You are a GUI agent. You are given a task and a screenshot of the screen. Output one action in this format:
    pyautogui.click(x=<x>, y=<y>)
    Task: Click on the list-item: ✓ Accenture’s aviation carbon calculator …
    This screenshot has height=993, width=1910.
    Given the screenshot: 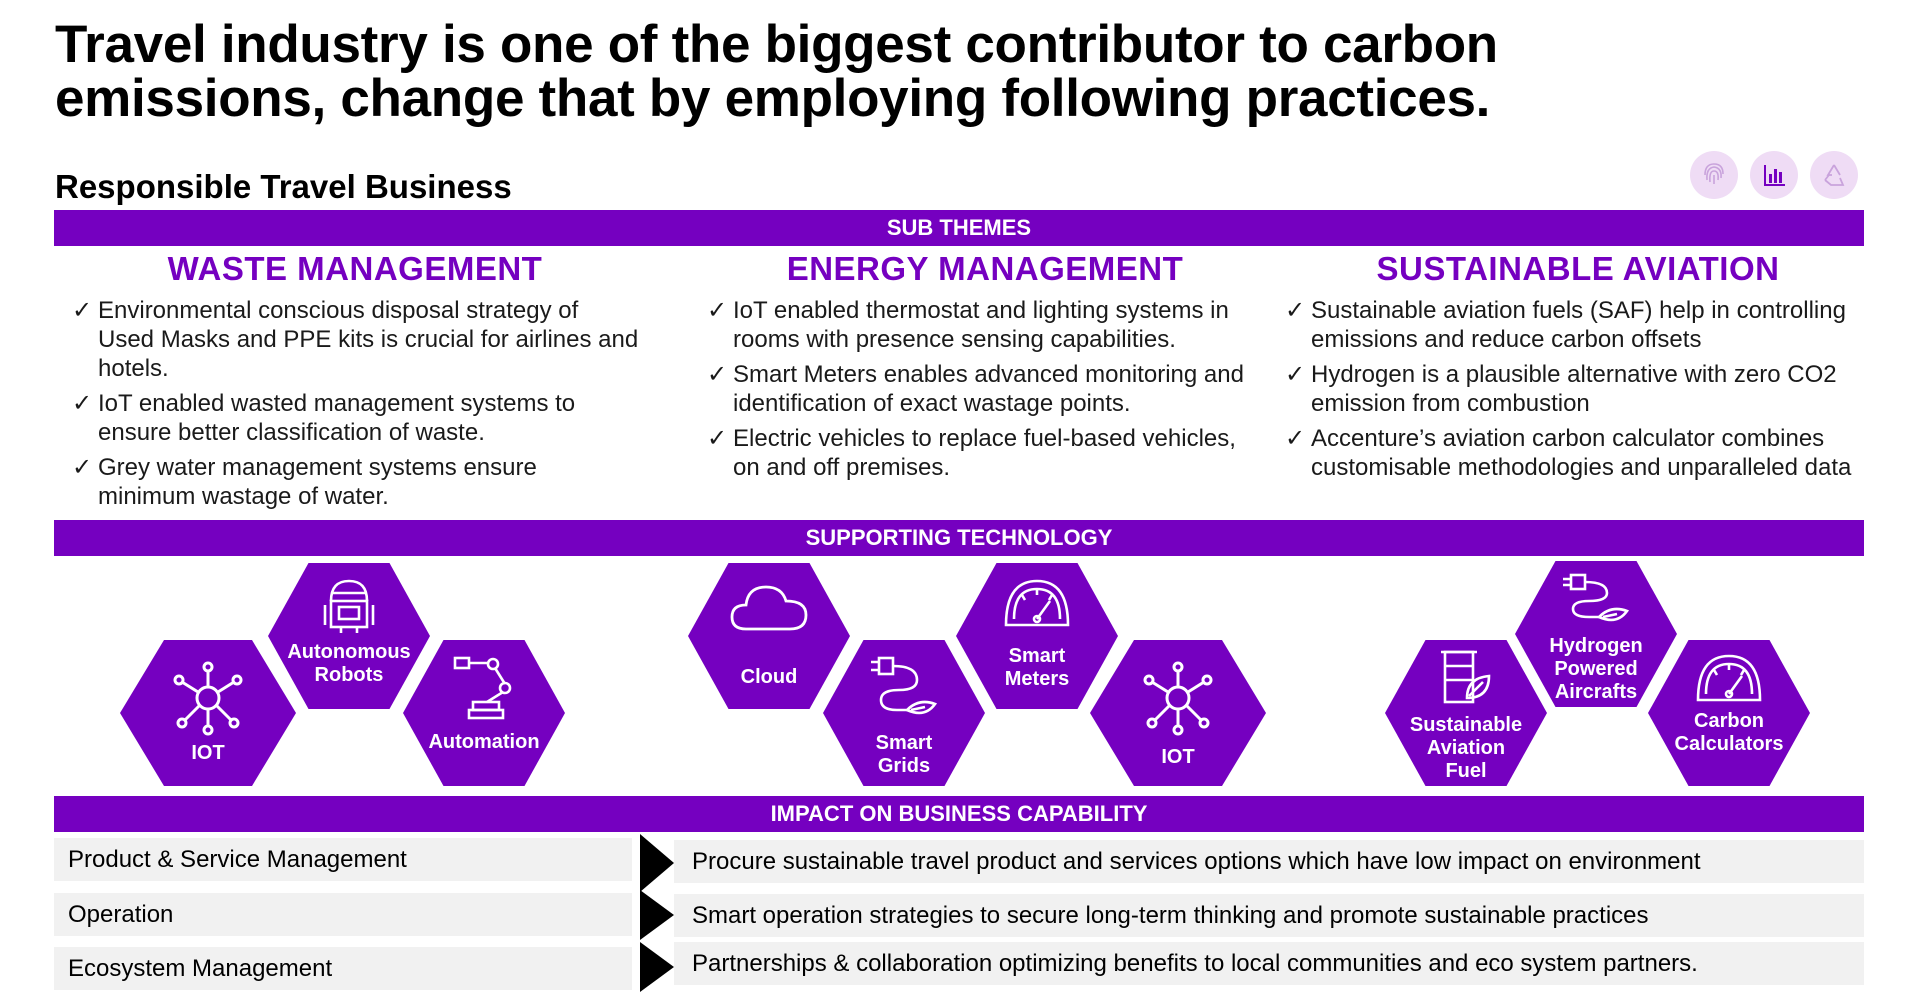 What is the action you would take?
    pyautogui.click(x=1568, y=453)
    